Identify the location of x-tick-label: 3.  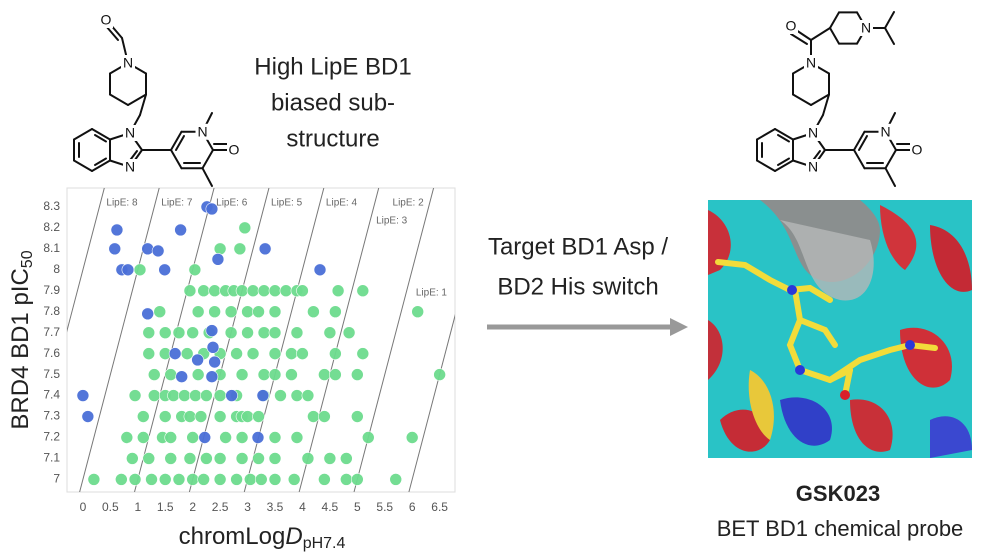
(247, 507).